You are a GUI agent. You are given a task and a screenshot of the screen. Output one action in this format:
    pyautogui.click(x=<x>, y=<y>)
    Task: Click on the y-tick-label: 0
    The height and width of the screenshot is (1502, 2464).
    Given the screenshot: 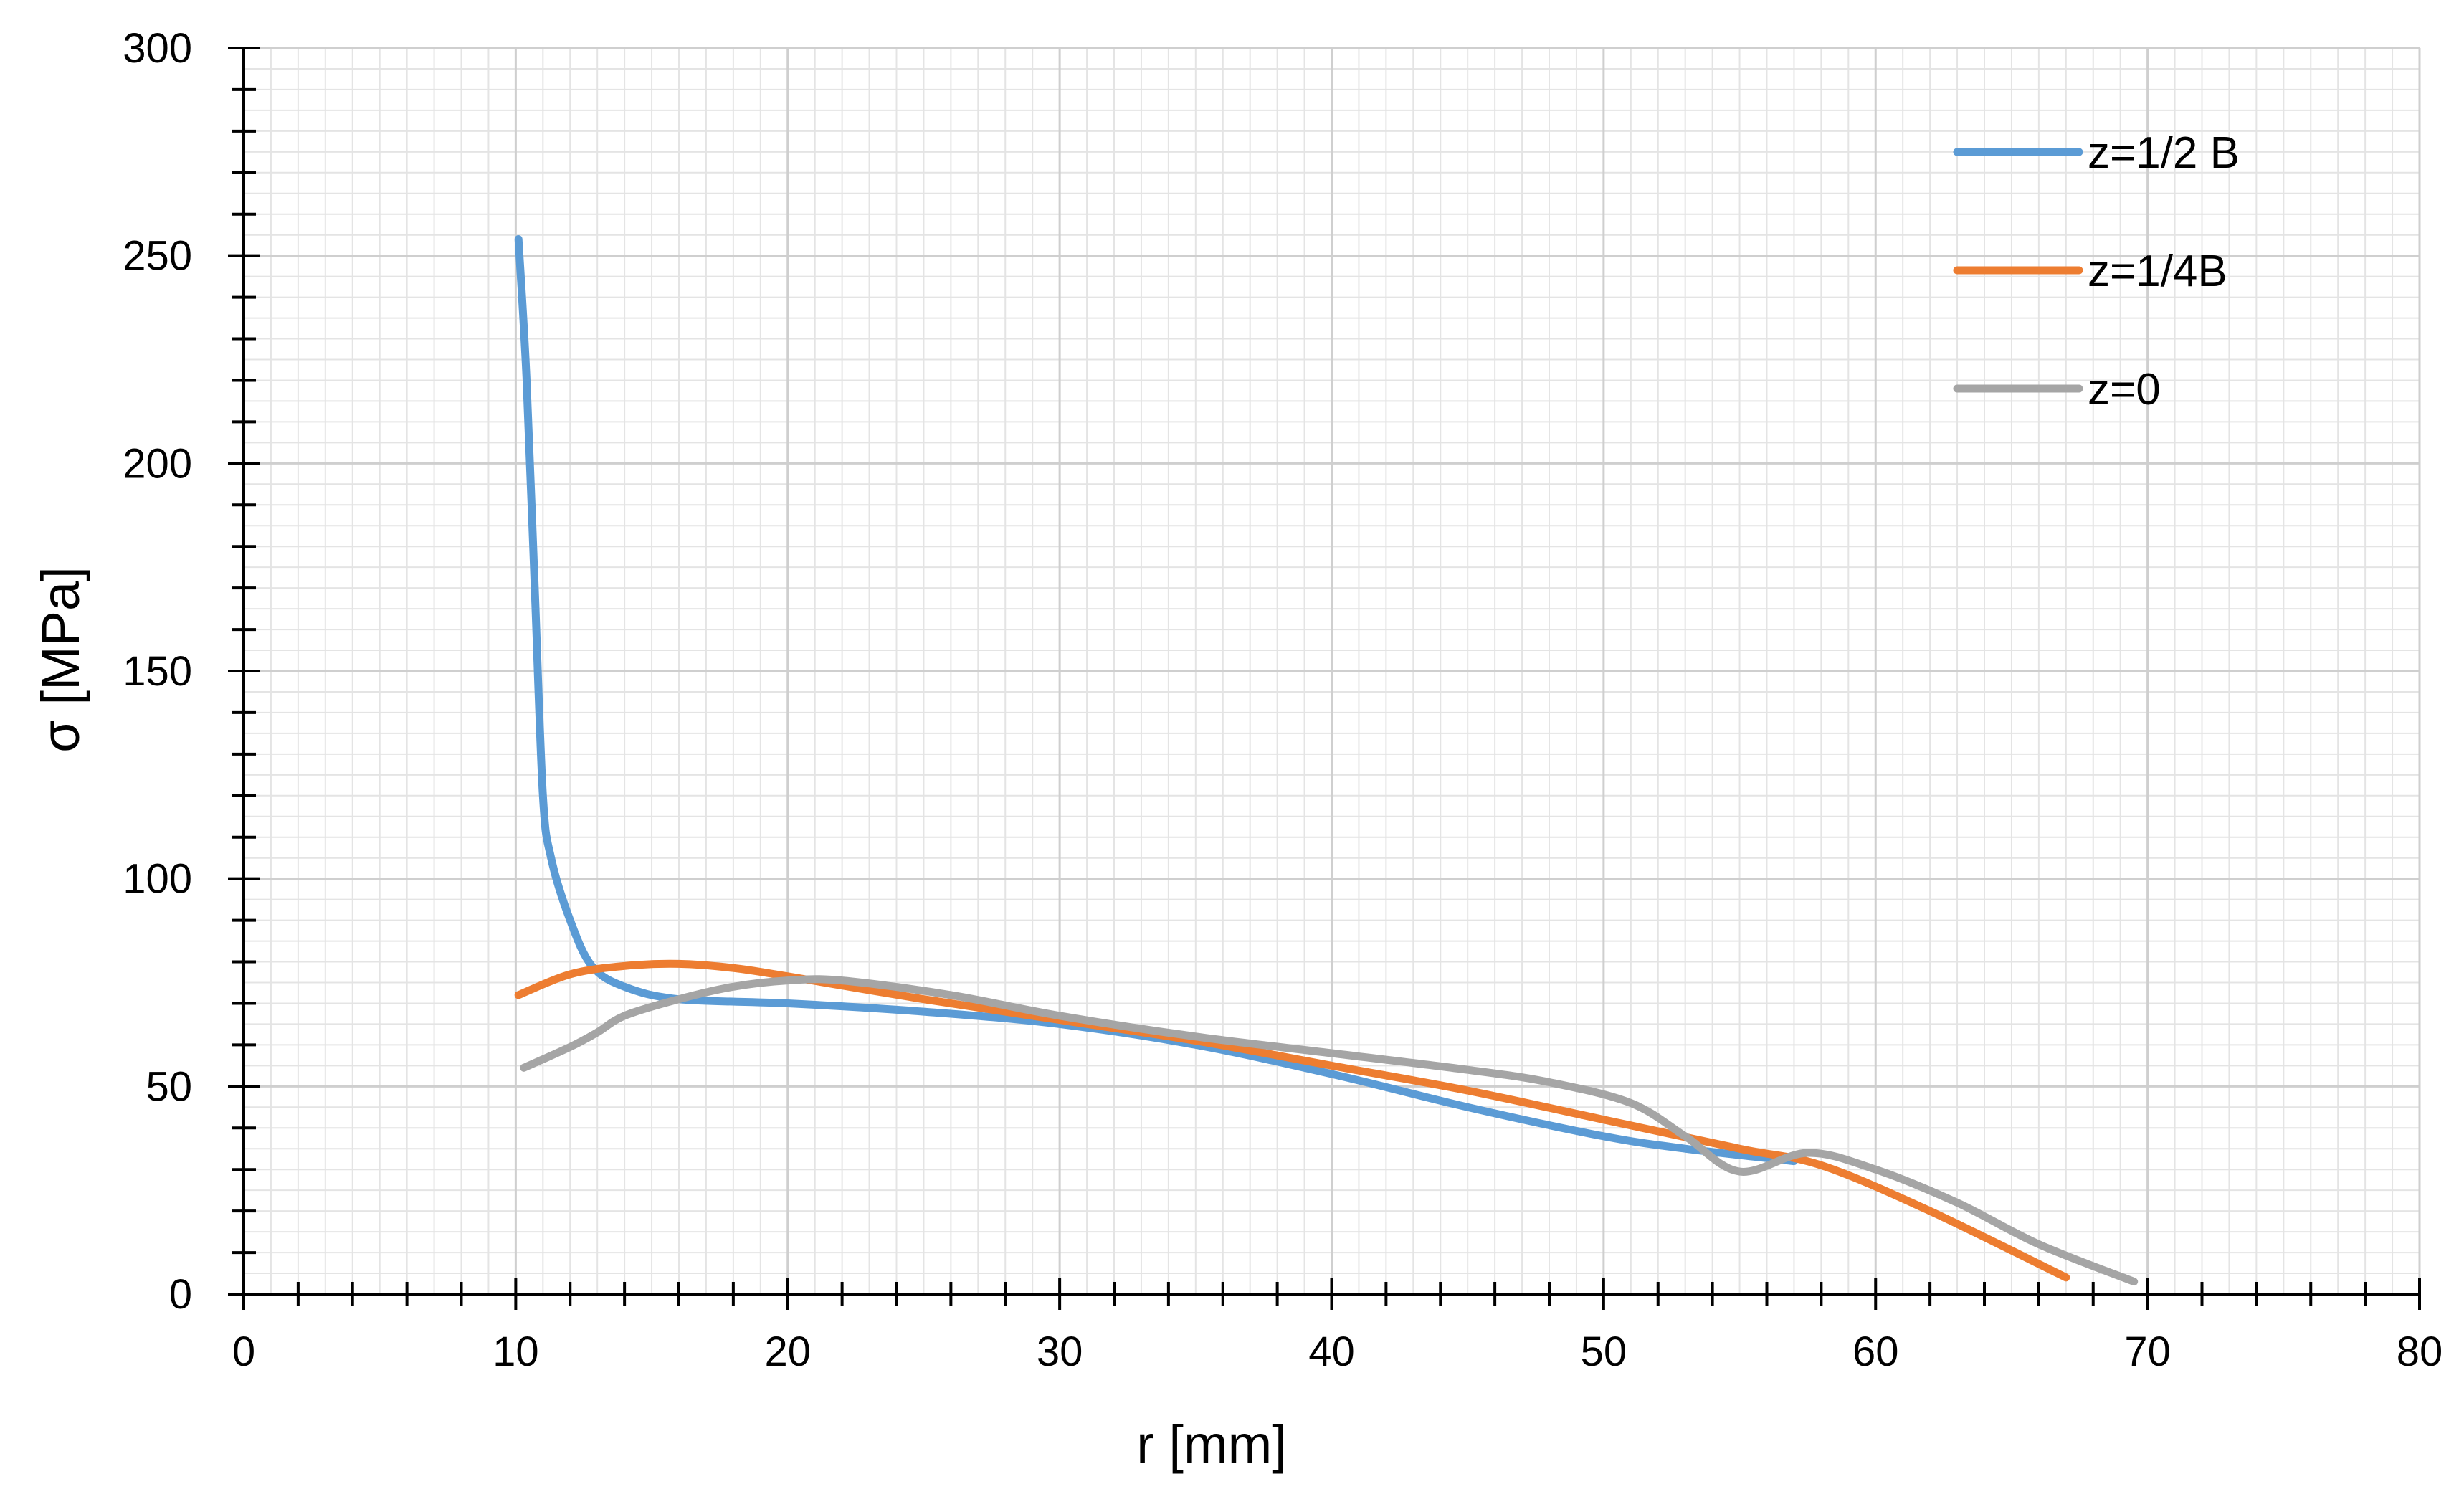 What is the action you would take?
    pyautogui.click(x=180, y=1294)
    